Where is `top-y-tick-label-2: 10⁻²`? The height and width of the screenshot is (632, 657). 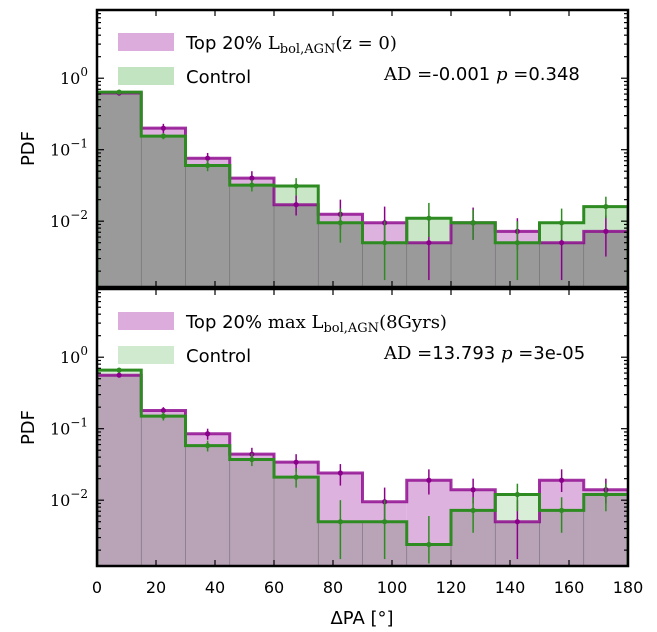 top-y-tick-label-2: 10⁻² is located at coordinates (69, 219).